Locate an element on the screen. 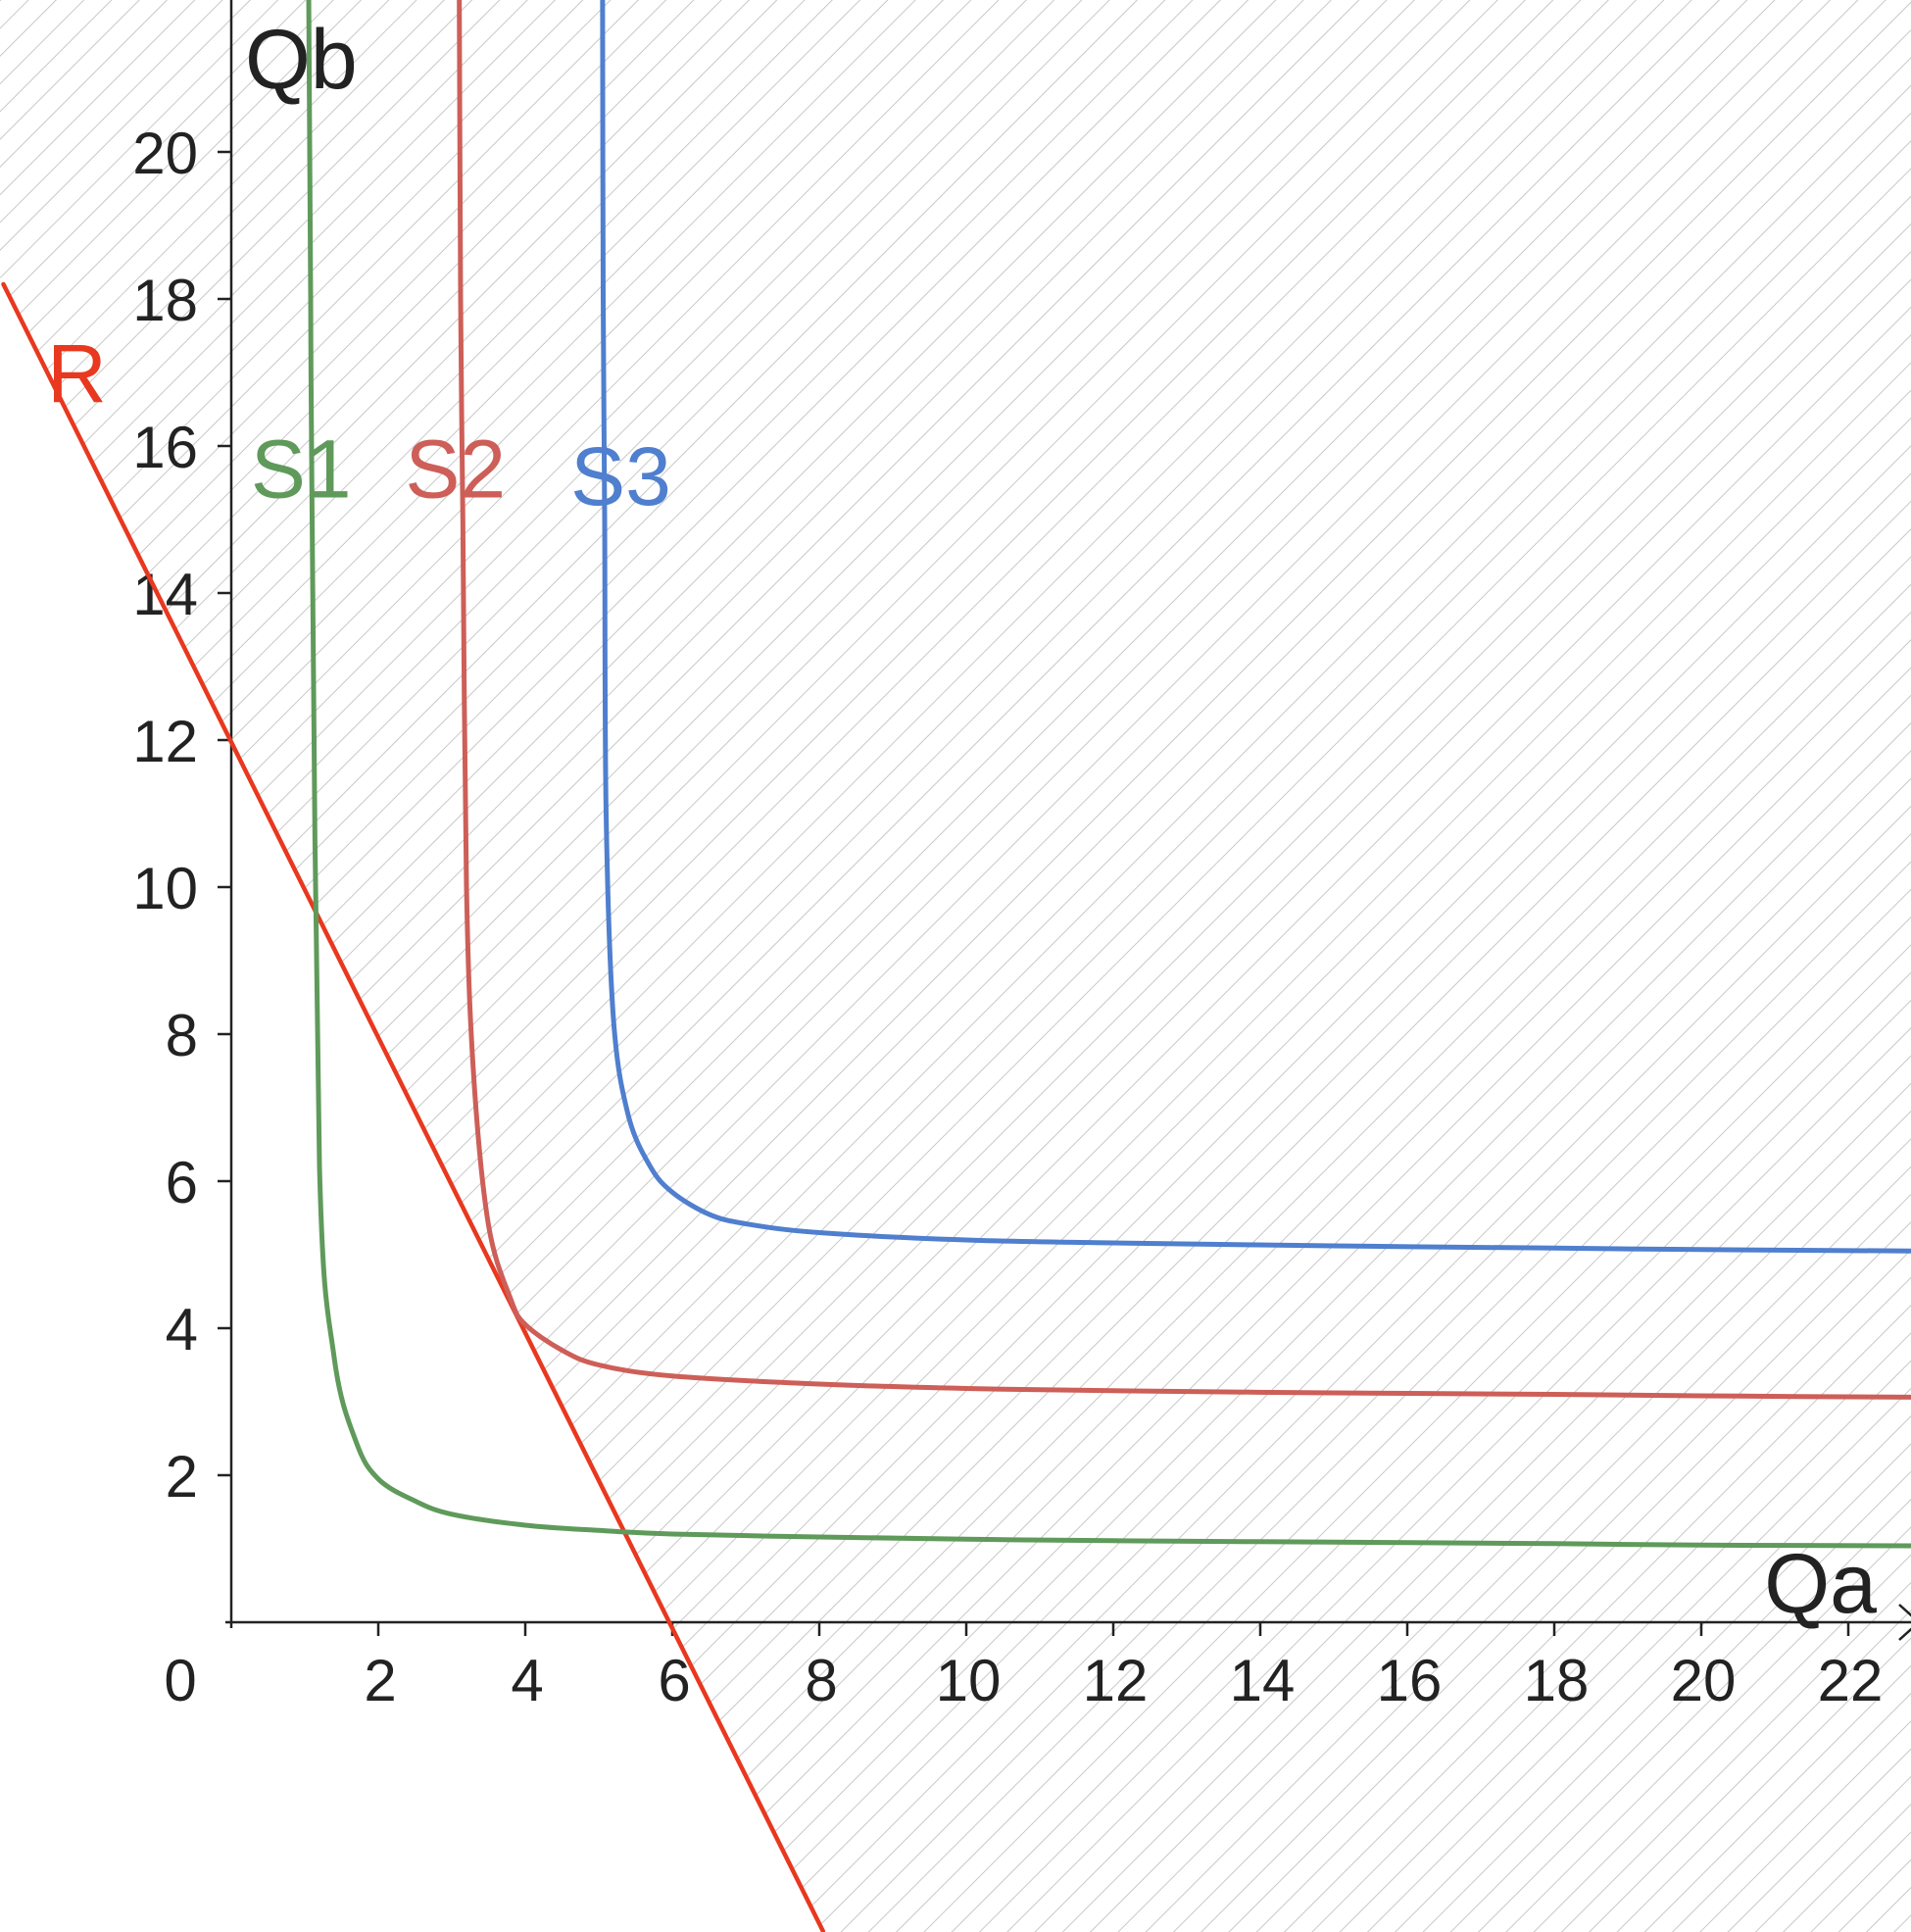 The width and height of the screenshot is (1911, 1932). y-tick-label-10: 10 is located at coordinates (165, 888).